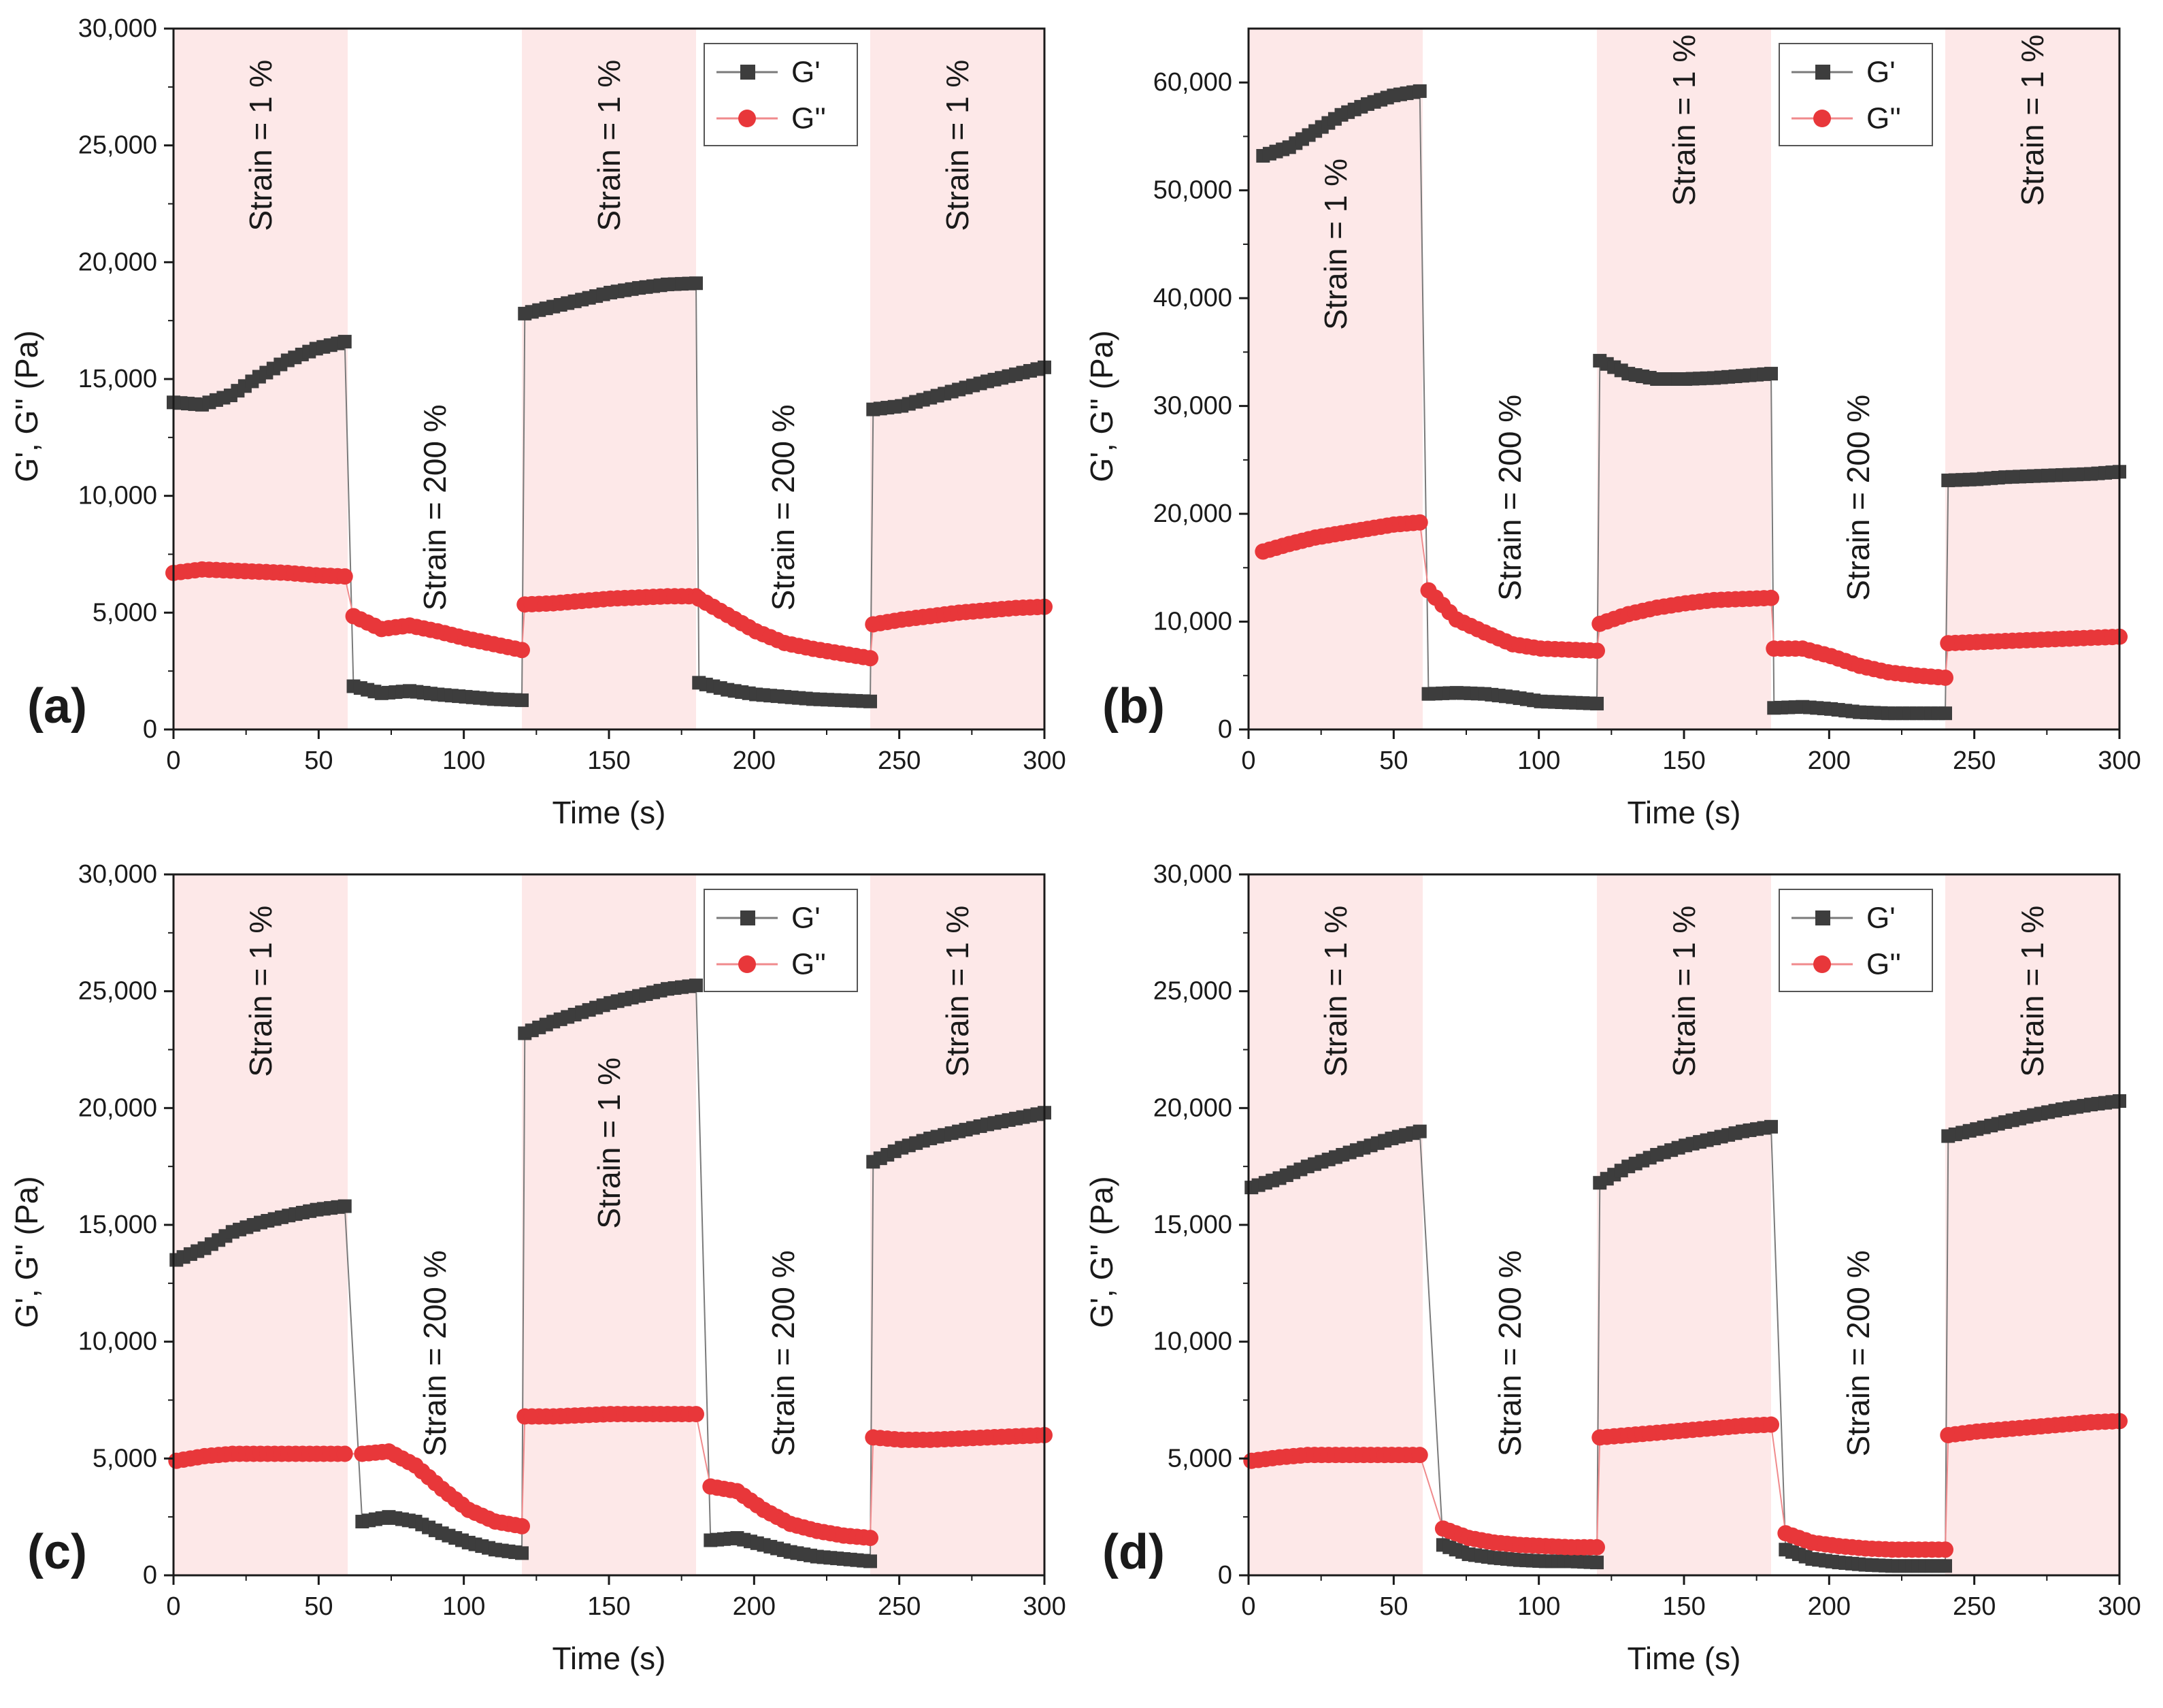 Image resolution: width=2163 pixels, height=1708 pixels. Describe the element at coordinates (1192, 298) in the screenshot. I see `y-tick-label: 40,000` at that location.